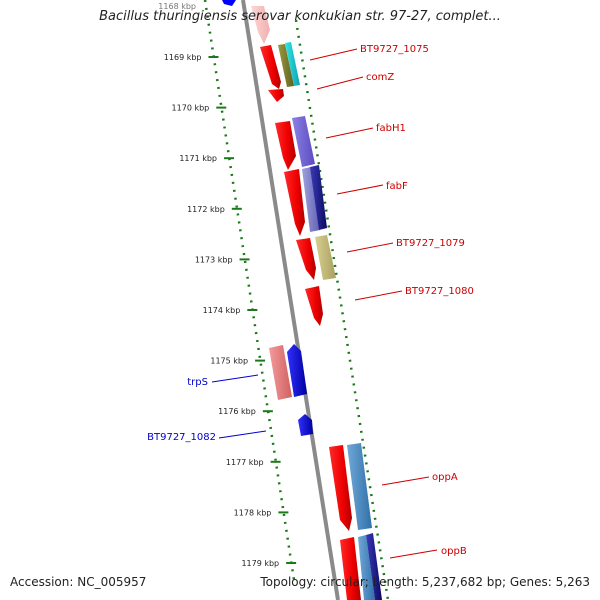 Image resolution: width=600 pixels, height=600 pixels. I want to click on tick-label: 1176 kbp, so click(237, 411).